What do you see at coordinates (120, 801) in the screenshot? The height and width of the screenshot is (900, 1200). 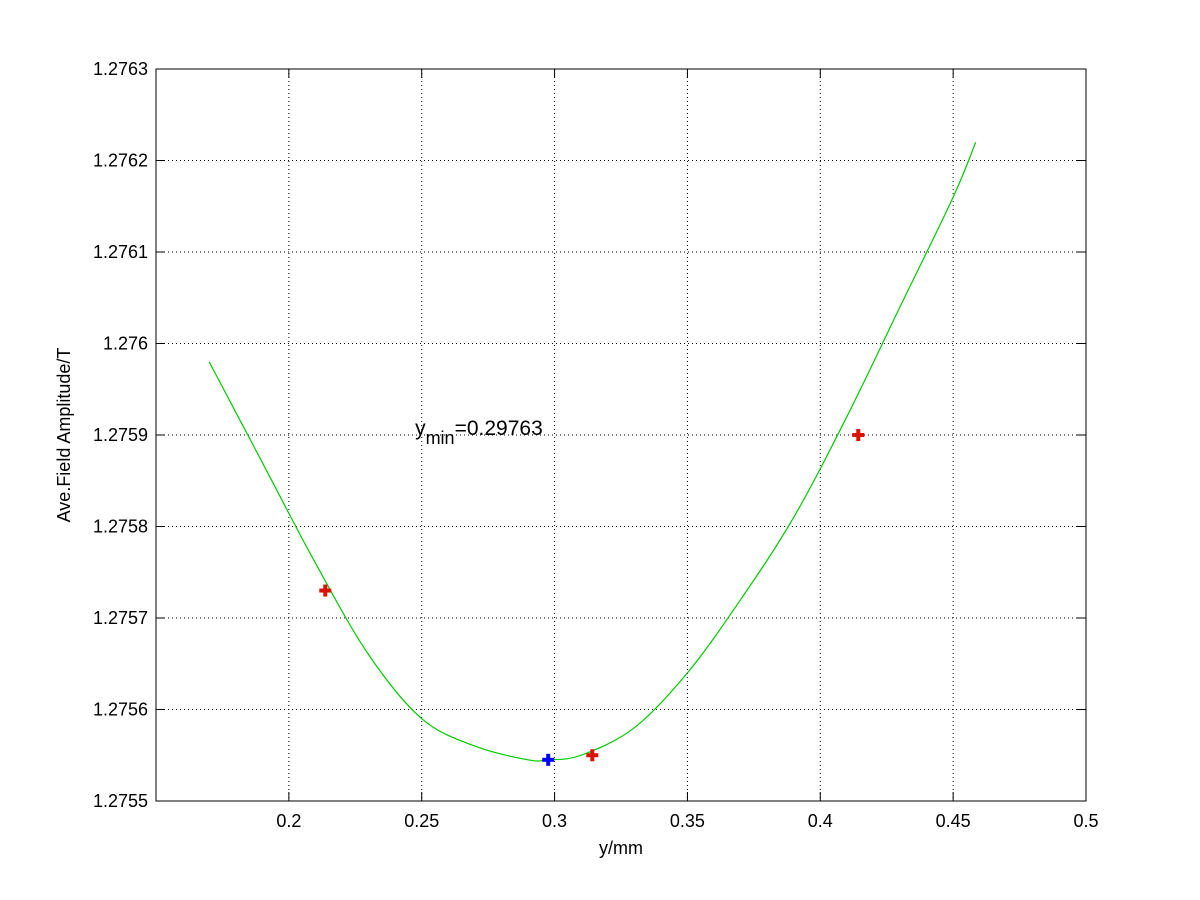 I see `y-tick-label: 1.2755` at bounding box center [120, 801].